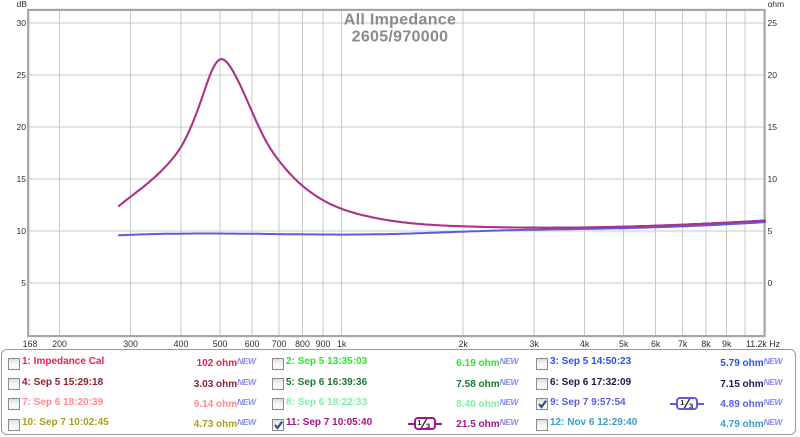  Describe the element at coordinates (763, 344) in the screenshot. I see `svg-text: 11.2k Hz` at that location.